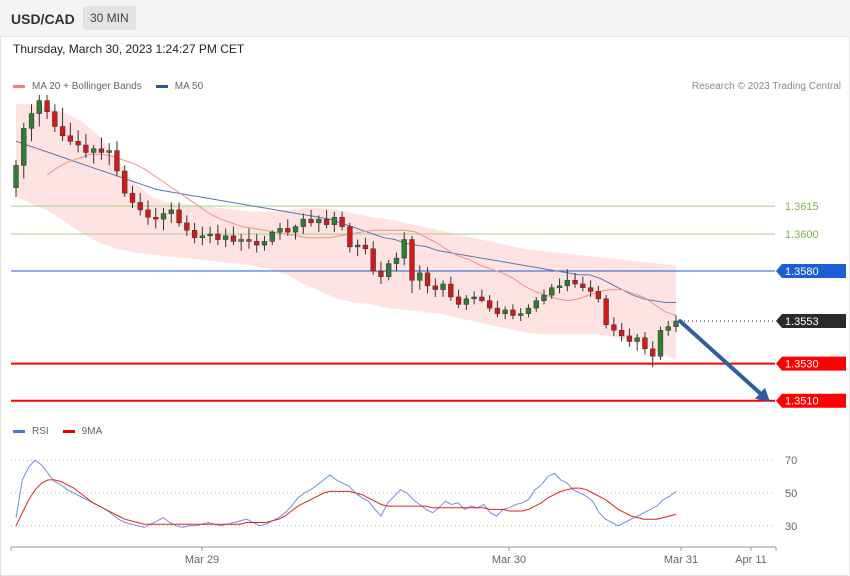 The image size is (850, 576). What do you see at coordinates (762, 394) in the screenshot?
I see `forecast-arrow-head` at bounding box center [762, 394].